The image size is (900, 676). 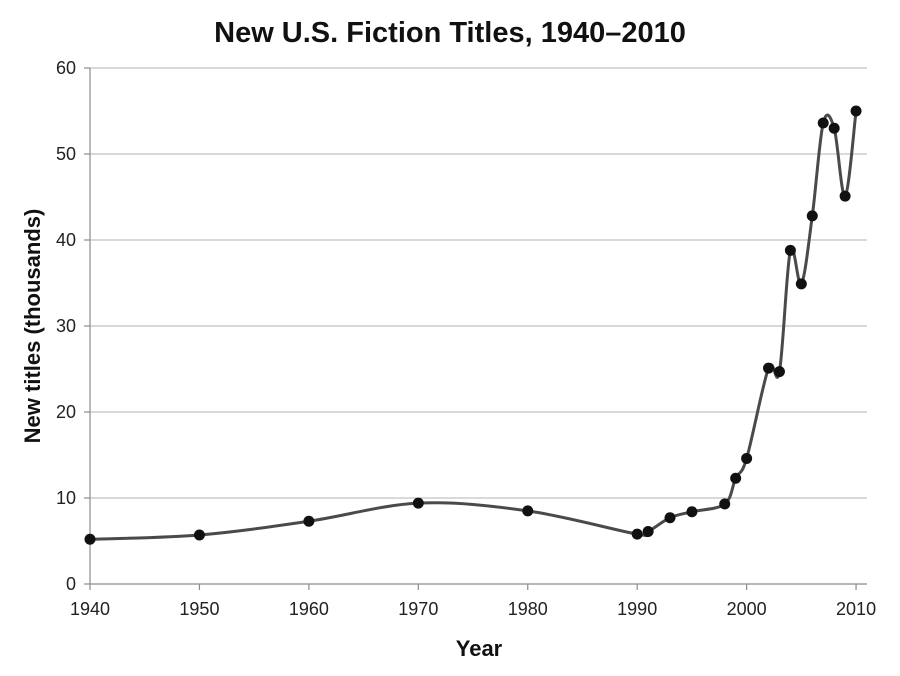 I want to click on data-point-1999, so click(x=736, y=478).